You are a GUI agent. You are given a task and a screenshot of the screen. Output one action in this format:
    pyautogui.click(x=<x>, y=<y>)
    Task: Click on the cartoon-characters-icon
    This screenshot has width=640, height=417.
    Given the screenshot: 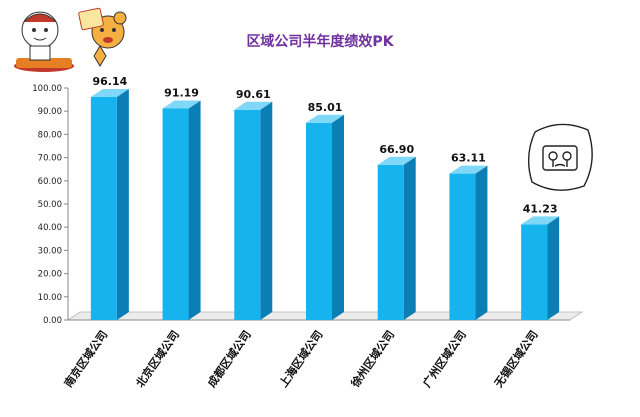 What is the action you would take?
    pyautogui.click(x=70, y=39)
    